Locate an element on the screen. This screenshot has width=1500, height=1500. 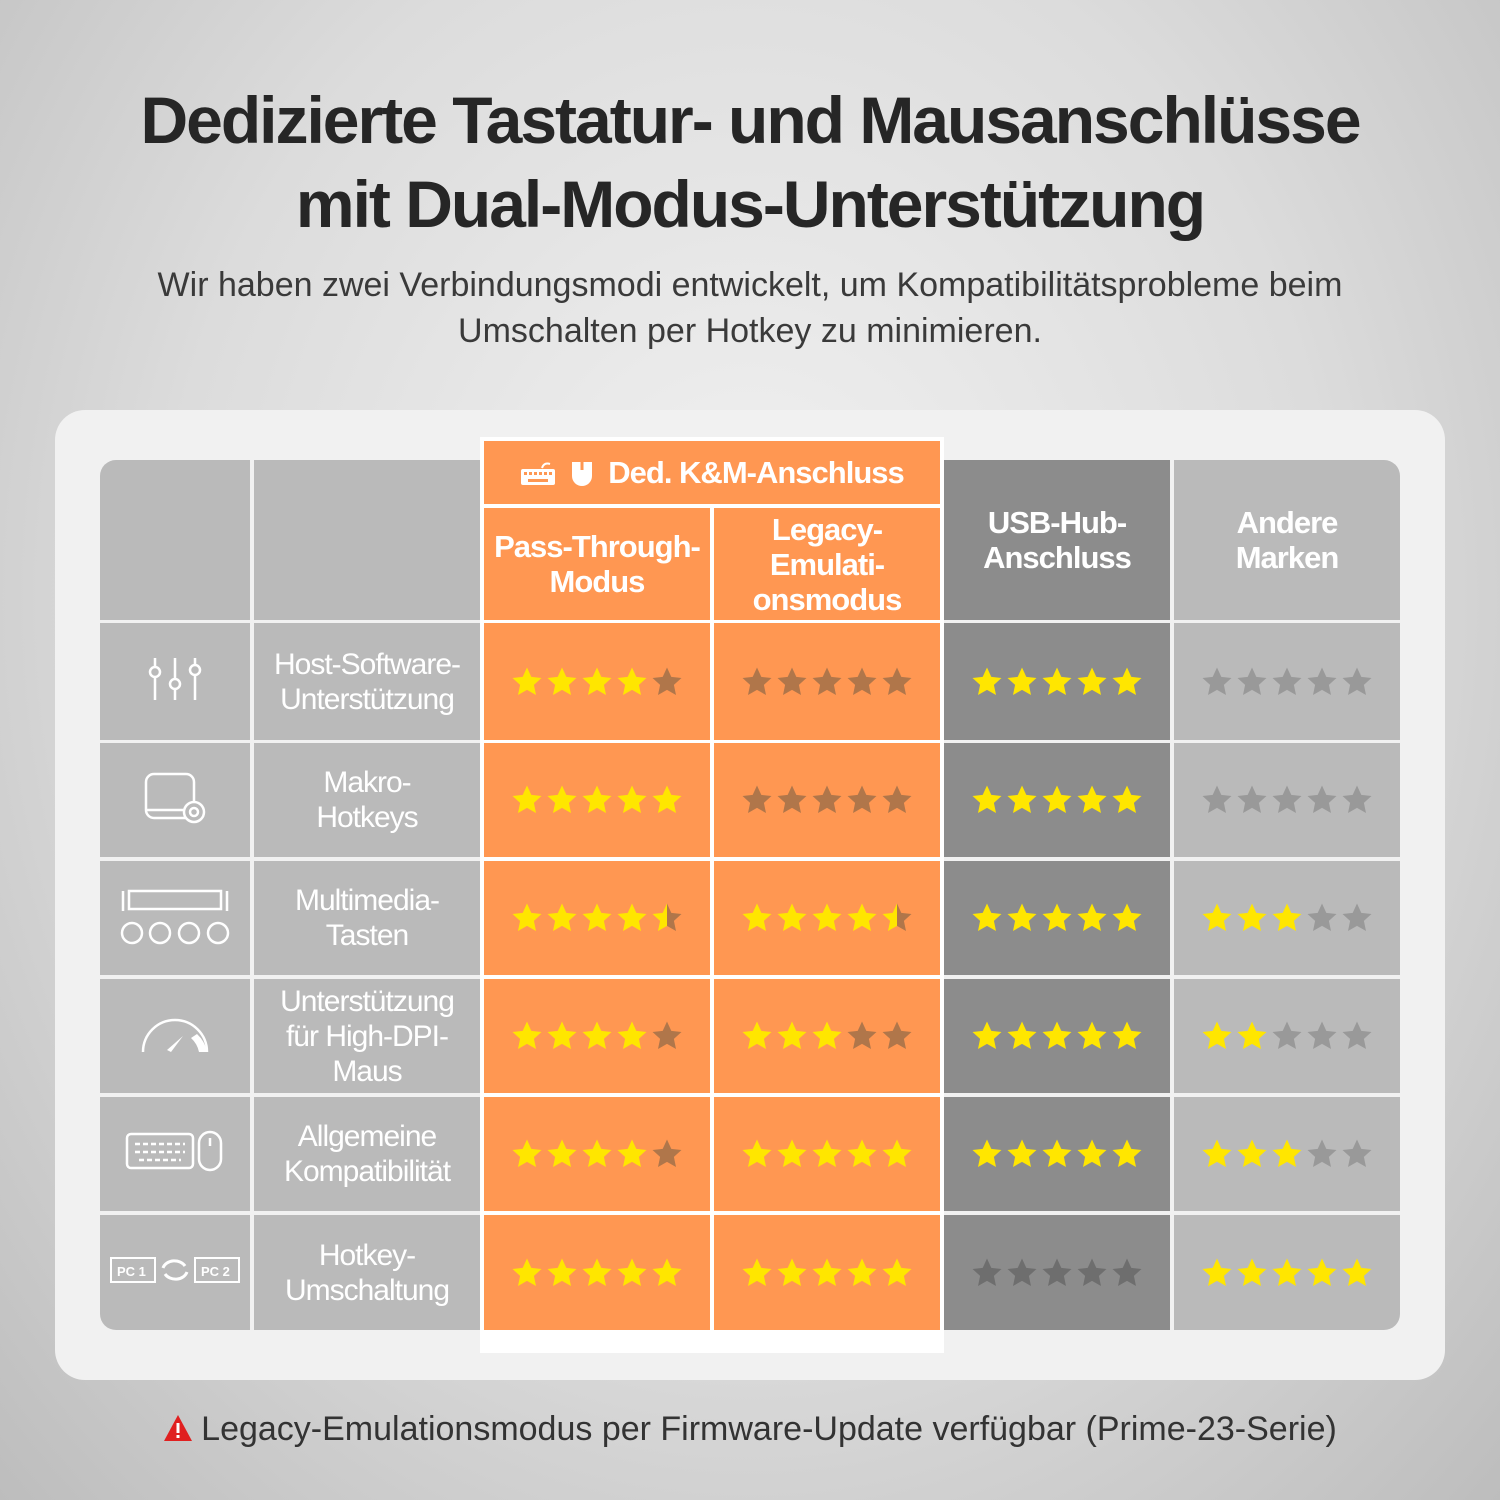
row-label: Host-Software- Unterstützung is located at coordinates (367, 681).